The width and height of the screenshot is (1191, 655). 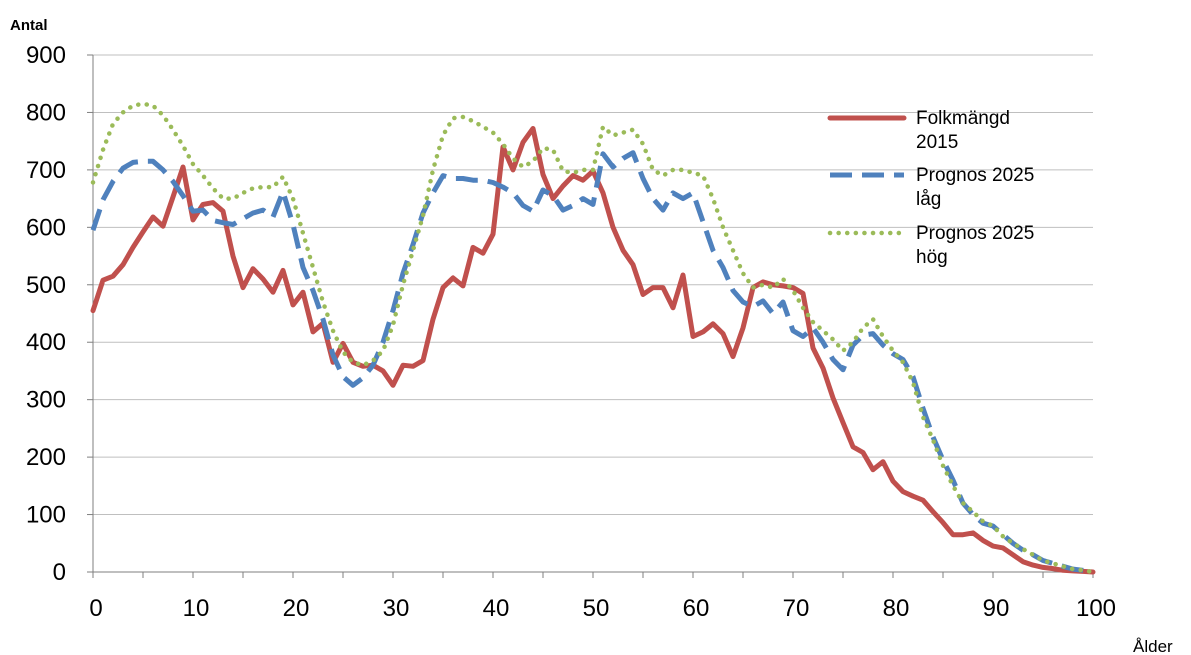 I want to click on x-tick-label: 30, so click(x=396, y=608).